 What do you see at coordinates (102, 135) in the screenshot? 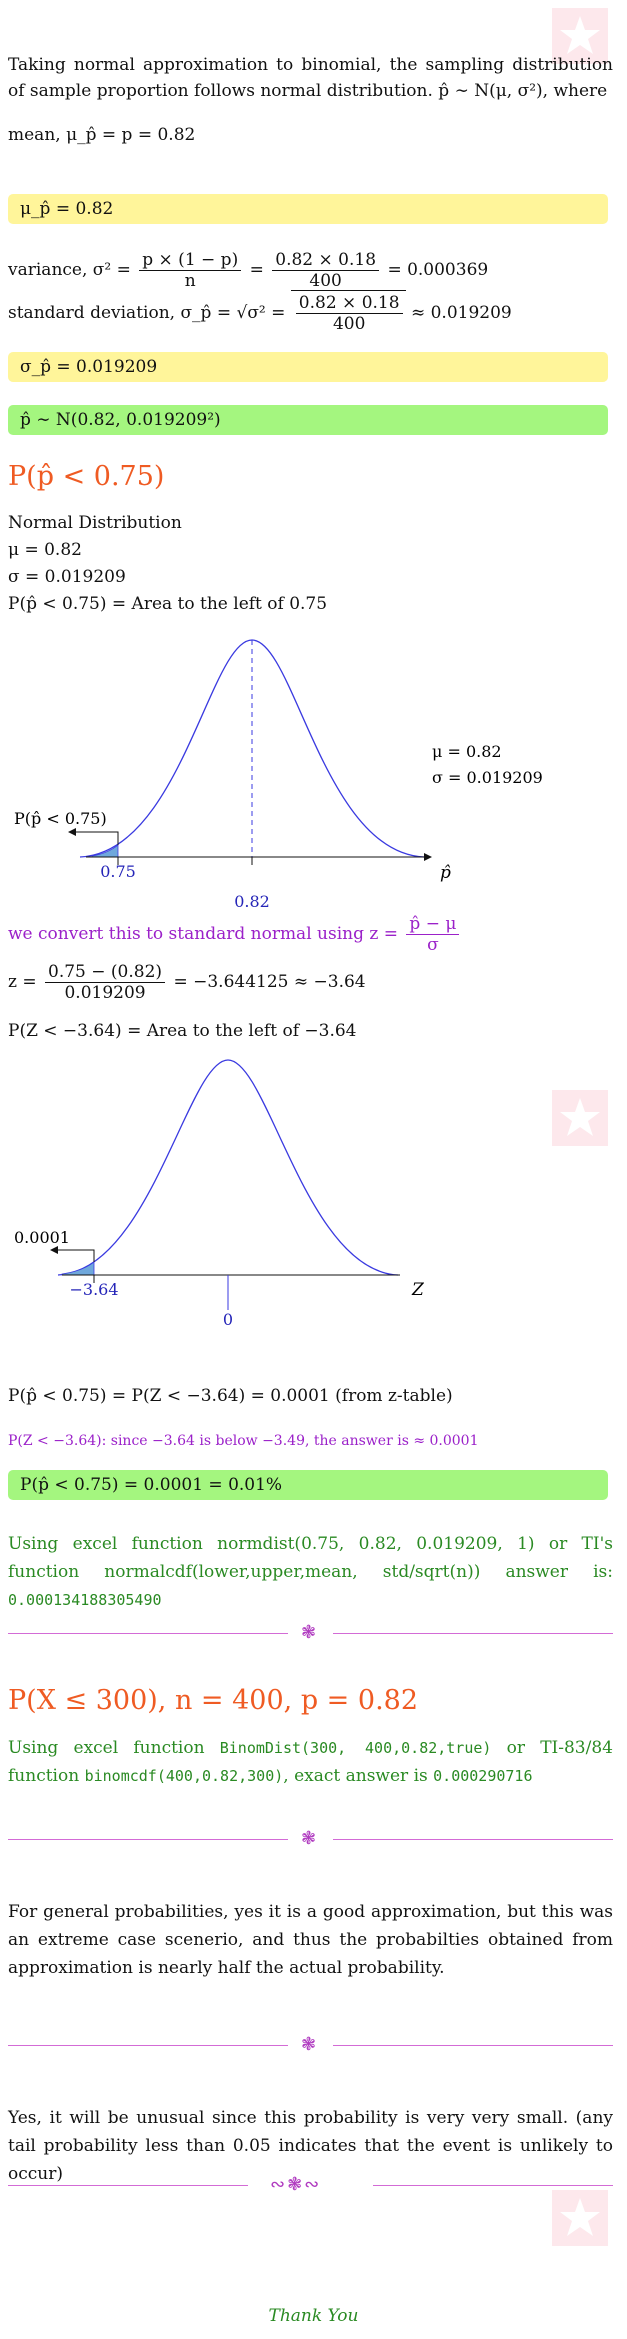
I see `mean-line: mean, μ_p̂ = p = 0.82` at bounding box center [102, 135].